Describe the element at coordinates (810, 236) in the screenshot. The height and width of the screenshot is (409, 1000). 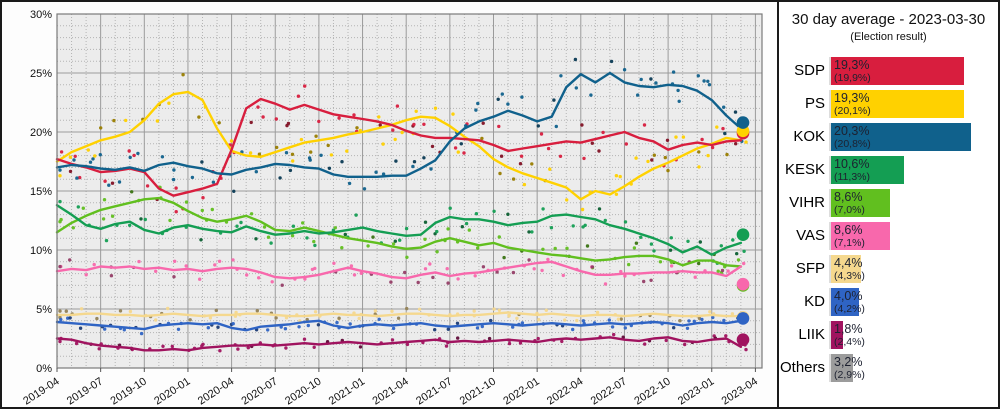
I see `legend-party-label: VAS` at that location.